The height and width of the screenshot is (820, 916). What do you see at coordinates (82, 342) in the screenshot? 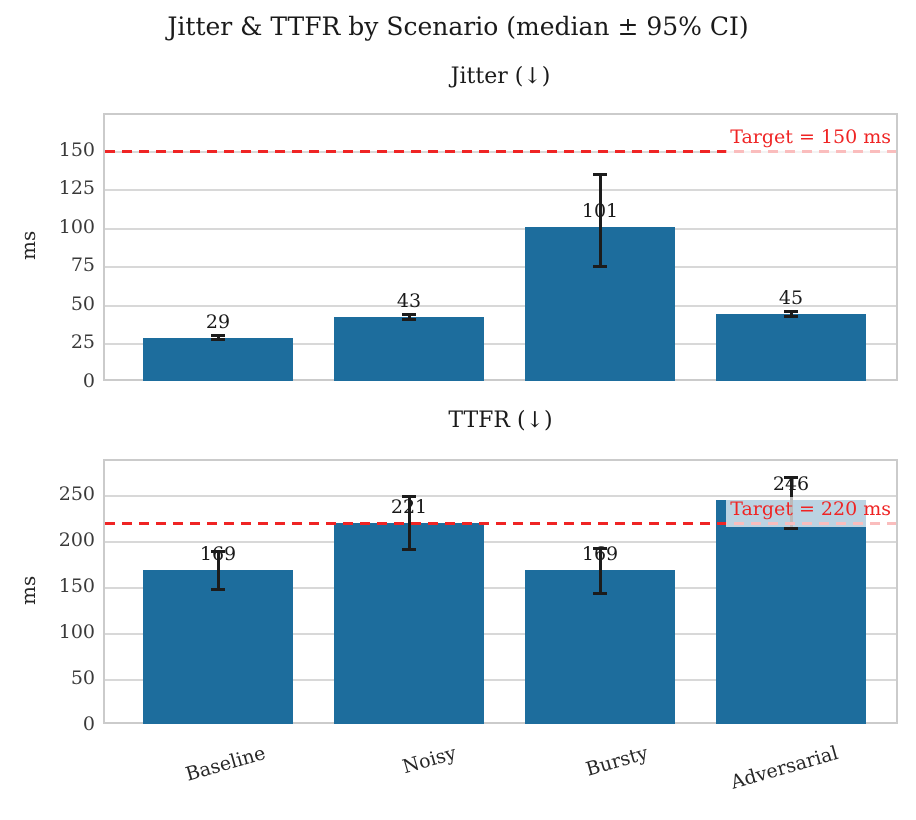
I see `y-tick-label: 25` at bounding box center [82, 342].